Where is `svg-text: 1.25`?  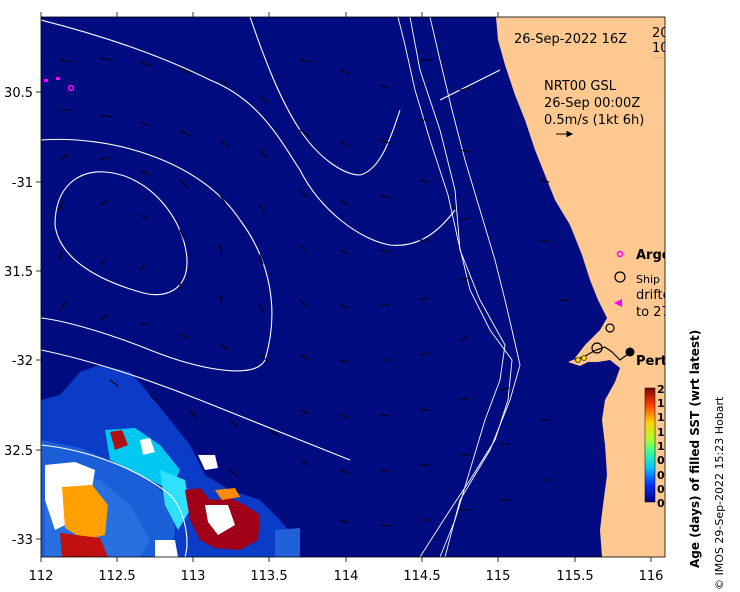 svg-text: 1.25 is located at coordinates (670, 432).